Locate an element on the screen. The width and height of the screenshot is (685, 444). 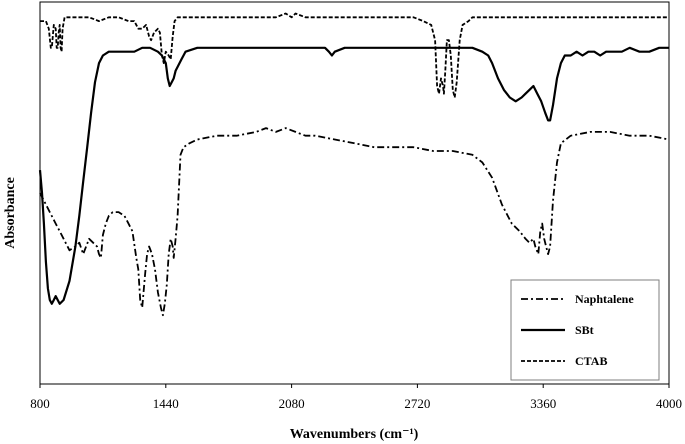
x-tick-label: 800 is located at coordinates (40, 403).